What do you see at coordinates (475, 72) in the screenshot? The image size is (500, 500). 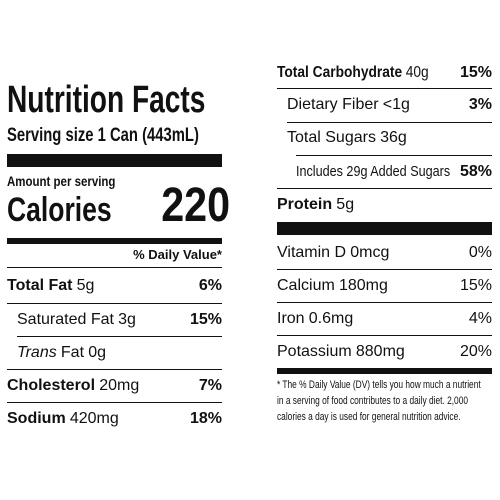 I see `dv-total-carbohydrate: 15%` at bounding box center [475, 72].